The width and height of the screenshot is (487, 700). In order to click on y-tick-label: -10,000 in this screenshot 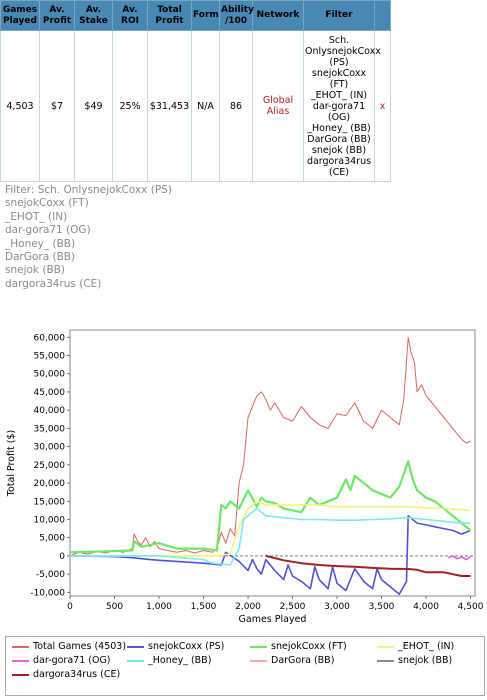, I will do `click(47, 593)`.